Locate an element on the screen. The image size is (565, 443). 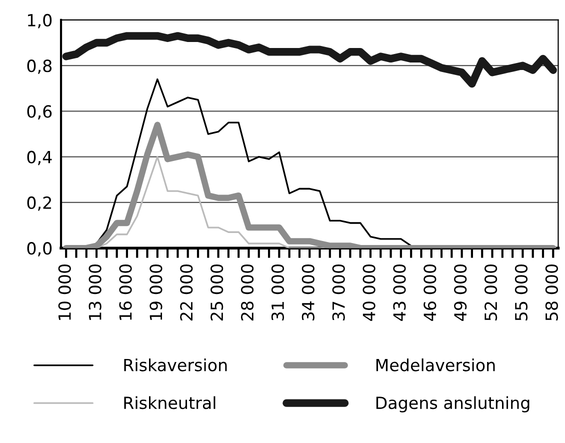
x-tick-label: 46 000 is located at coordinates (430, 292).